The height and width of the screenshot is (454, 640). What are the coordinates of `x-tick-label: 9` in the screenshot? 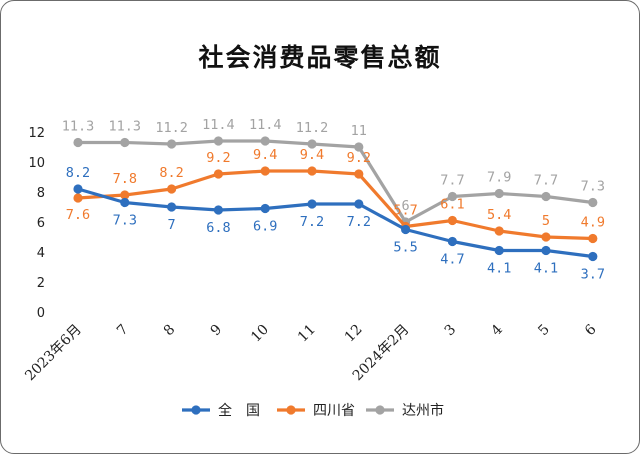 It's located at (217, 331).